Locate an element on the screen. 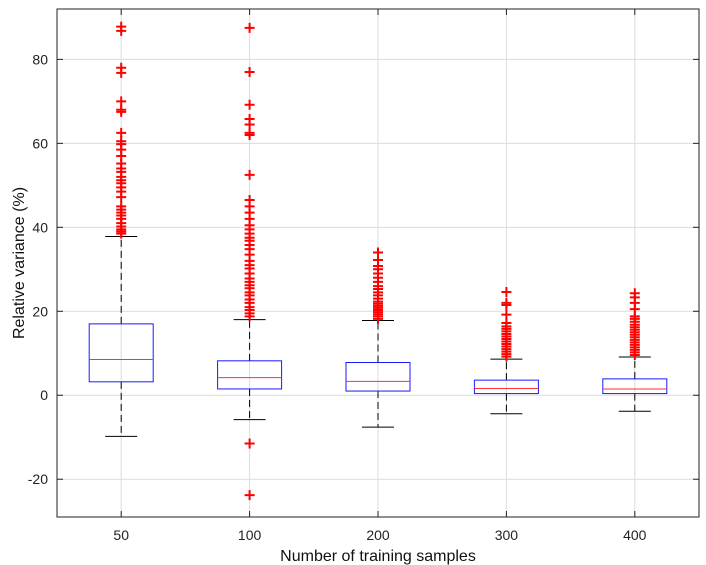  y-tick-label: 20 is located at coordinates (40, 311).